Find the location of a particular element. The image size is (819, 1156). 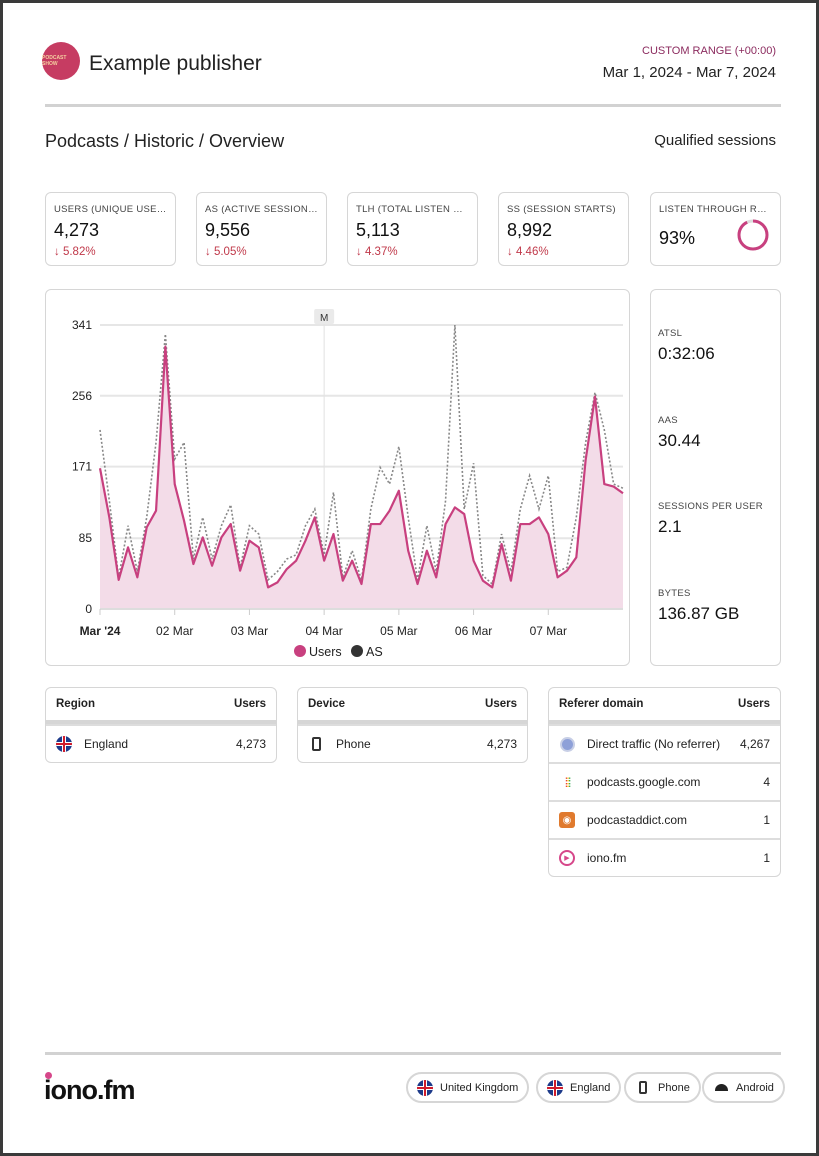

device-table: Device Users Phone 4,273 is located at coordinates (412, 725).